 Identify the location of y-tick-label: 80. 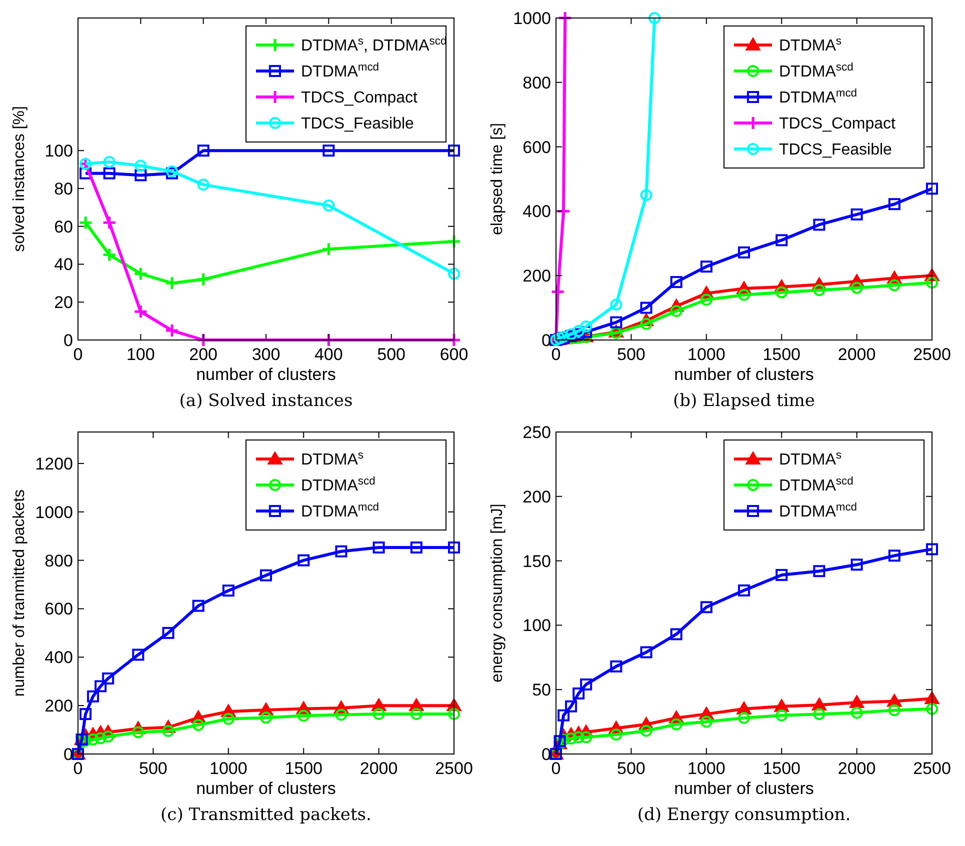
(63, 188).